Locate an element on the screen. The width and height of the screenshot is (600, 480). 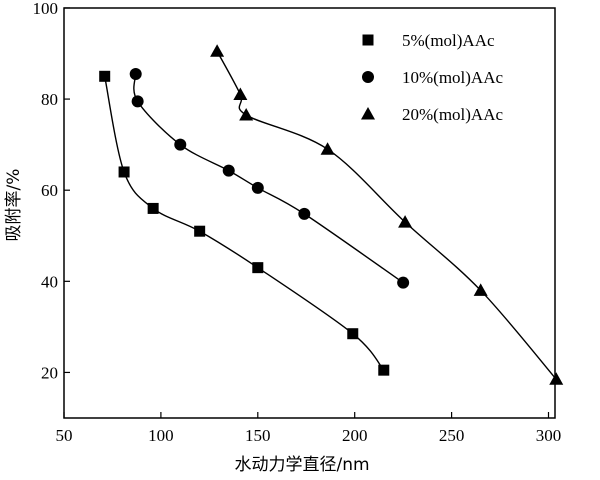
x-tick-label: 250 is located at coordinates (452, 435).